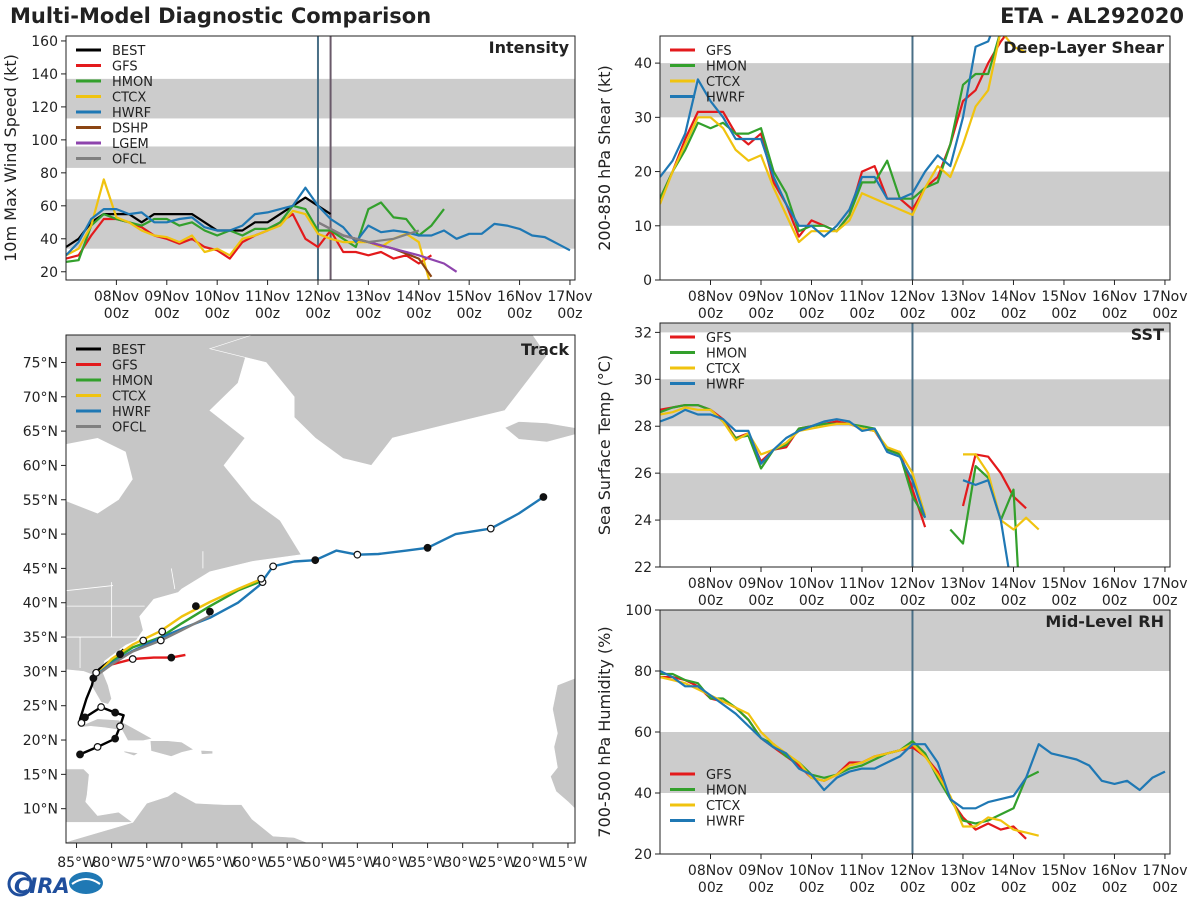 This screenshot has height=900, width=1200. Describe the element at coordinates (178, 626) in the screenshot. I see `track-ctcx` at that location.